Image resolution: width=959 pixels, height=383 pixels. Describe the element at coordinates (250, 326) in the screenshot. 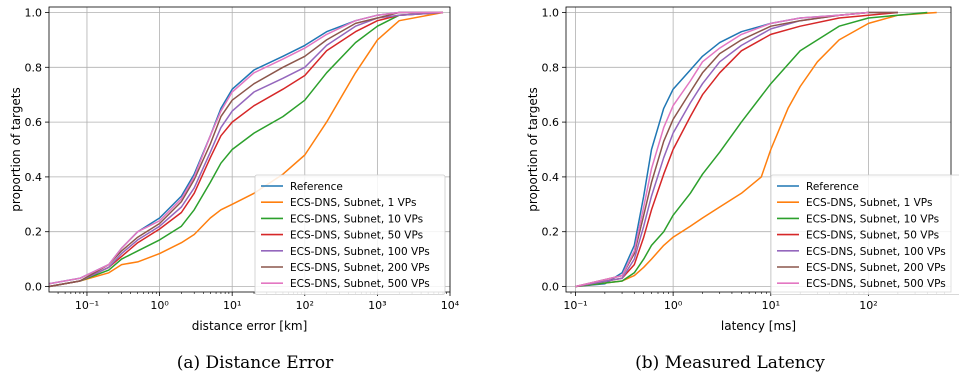

I see `x-axis-label: distance error [km]` at that location.